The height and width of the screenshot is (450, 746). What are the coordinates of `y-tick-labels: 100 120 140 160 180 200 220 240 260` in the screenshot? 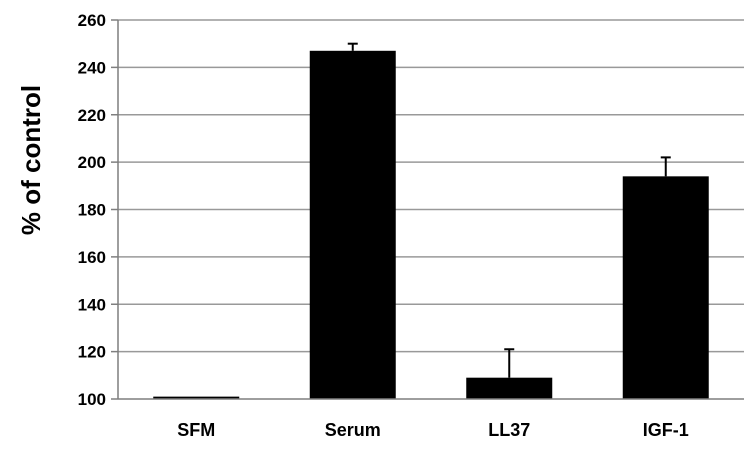 It's located at (92, 210).